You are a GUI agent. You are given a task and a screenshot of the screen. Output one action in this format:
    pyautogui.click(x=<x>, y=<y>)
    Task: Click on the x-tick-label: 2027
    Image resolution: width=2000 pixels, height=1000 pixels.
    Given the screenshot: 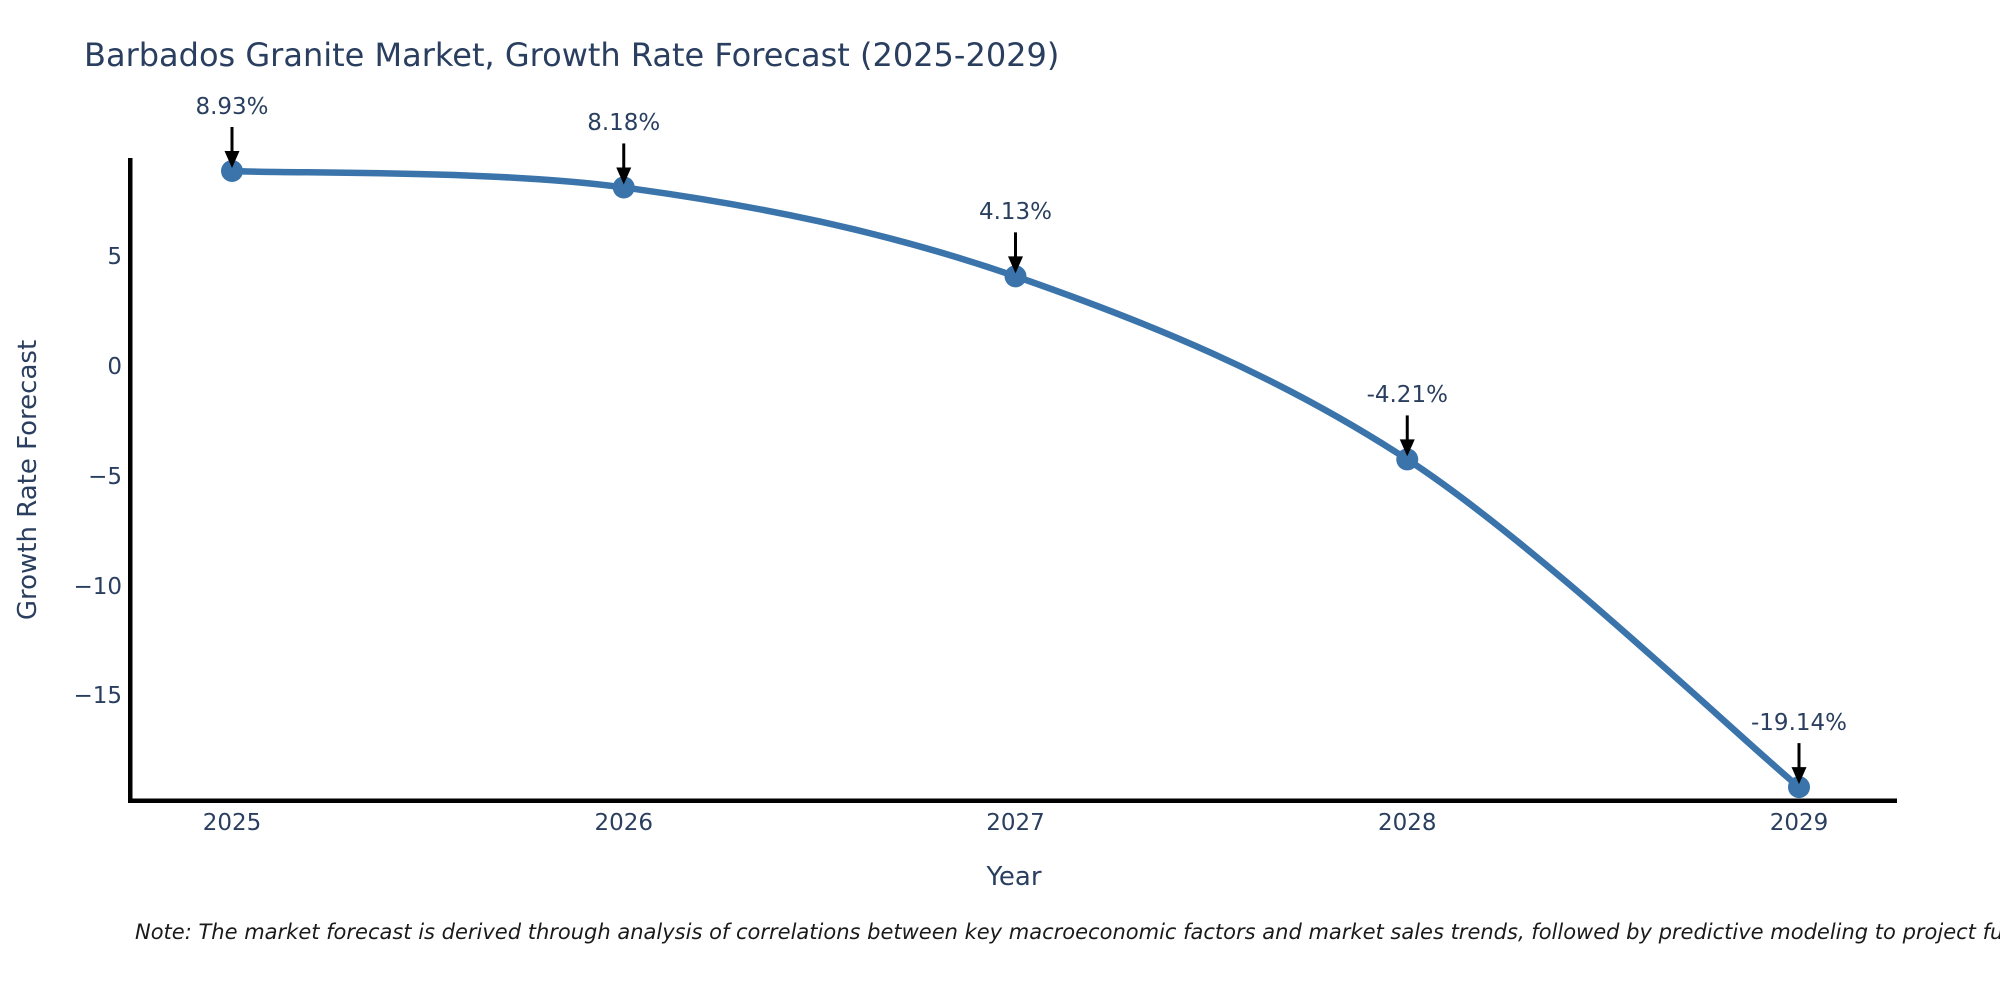 What is the action you would take?
    pyautogui.click(x=1015, y=823)
    